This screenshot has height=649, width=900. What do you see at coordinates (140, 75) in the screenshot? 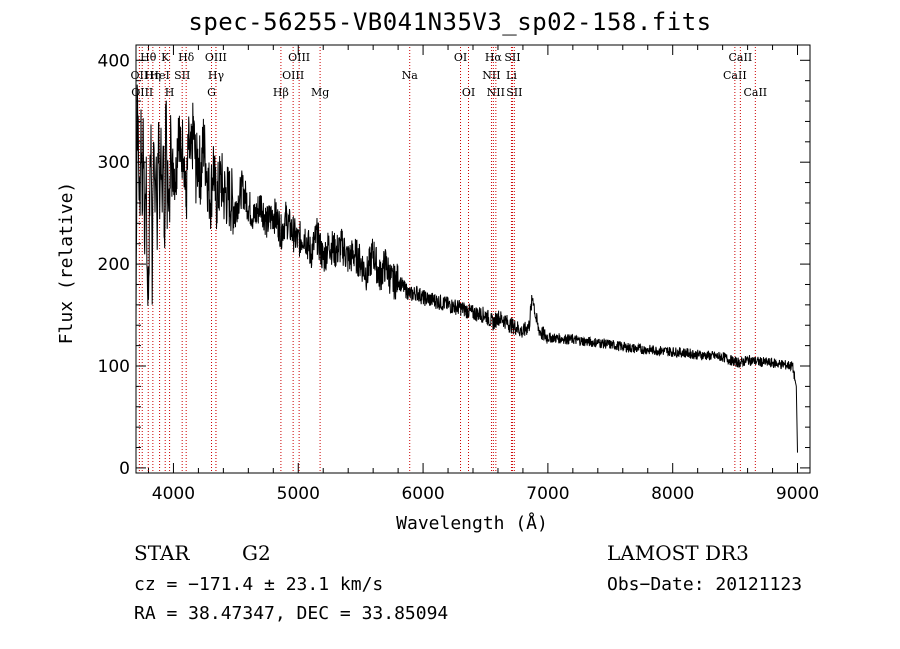
I see `spectral-line-label: OII` at bounding box center [140, 75].